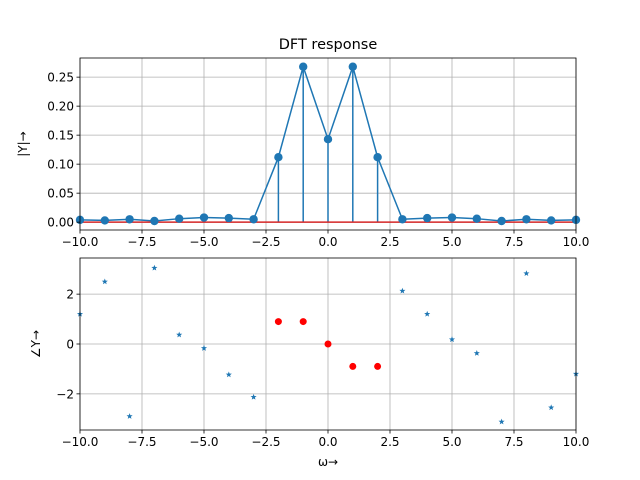 The image size is (640, 480). Describe the element at coordinates (327, 242) in the screenshot. I see `magnitude-x-tick-label: 0.0` at that location.